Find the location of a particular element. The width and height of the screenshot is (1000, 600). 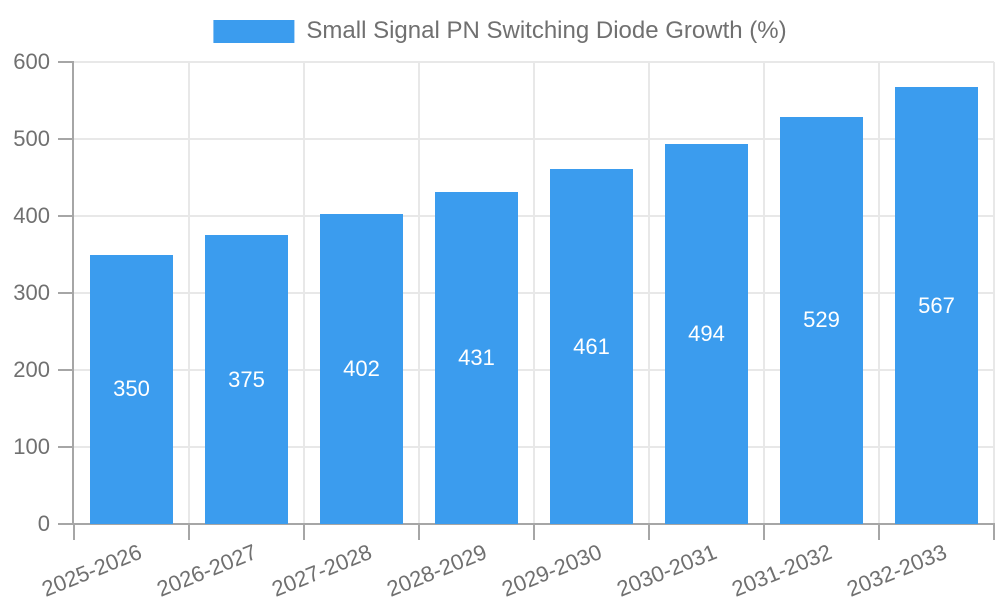

bar-value-label: 402 is located at coordinates (361, 369).